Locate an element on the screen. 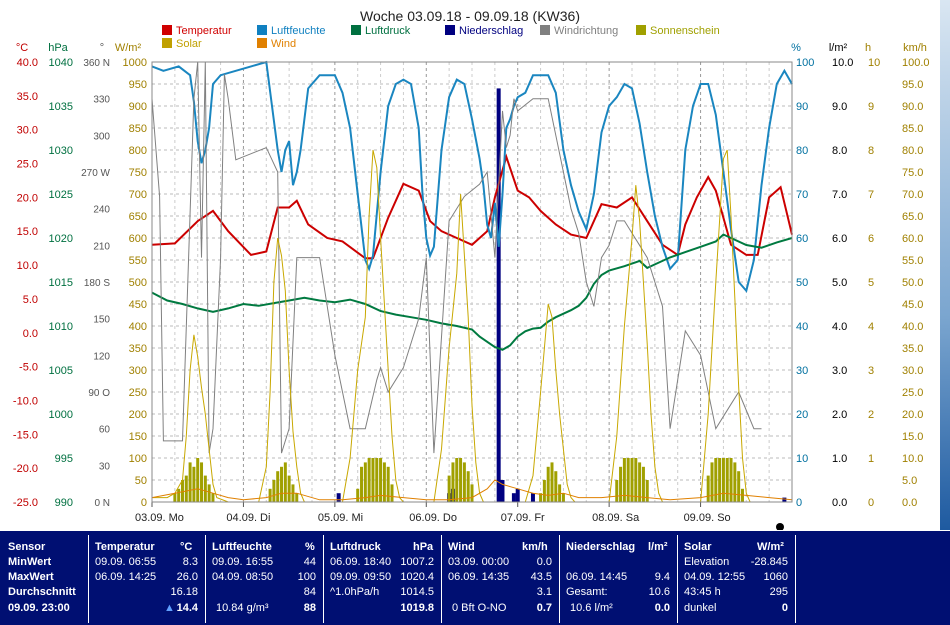  tick-label-solar: 800 is located at coordinates (138, 151).